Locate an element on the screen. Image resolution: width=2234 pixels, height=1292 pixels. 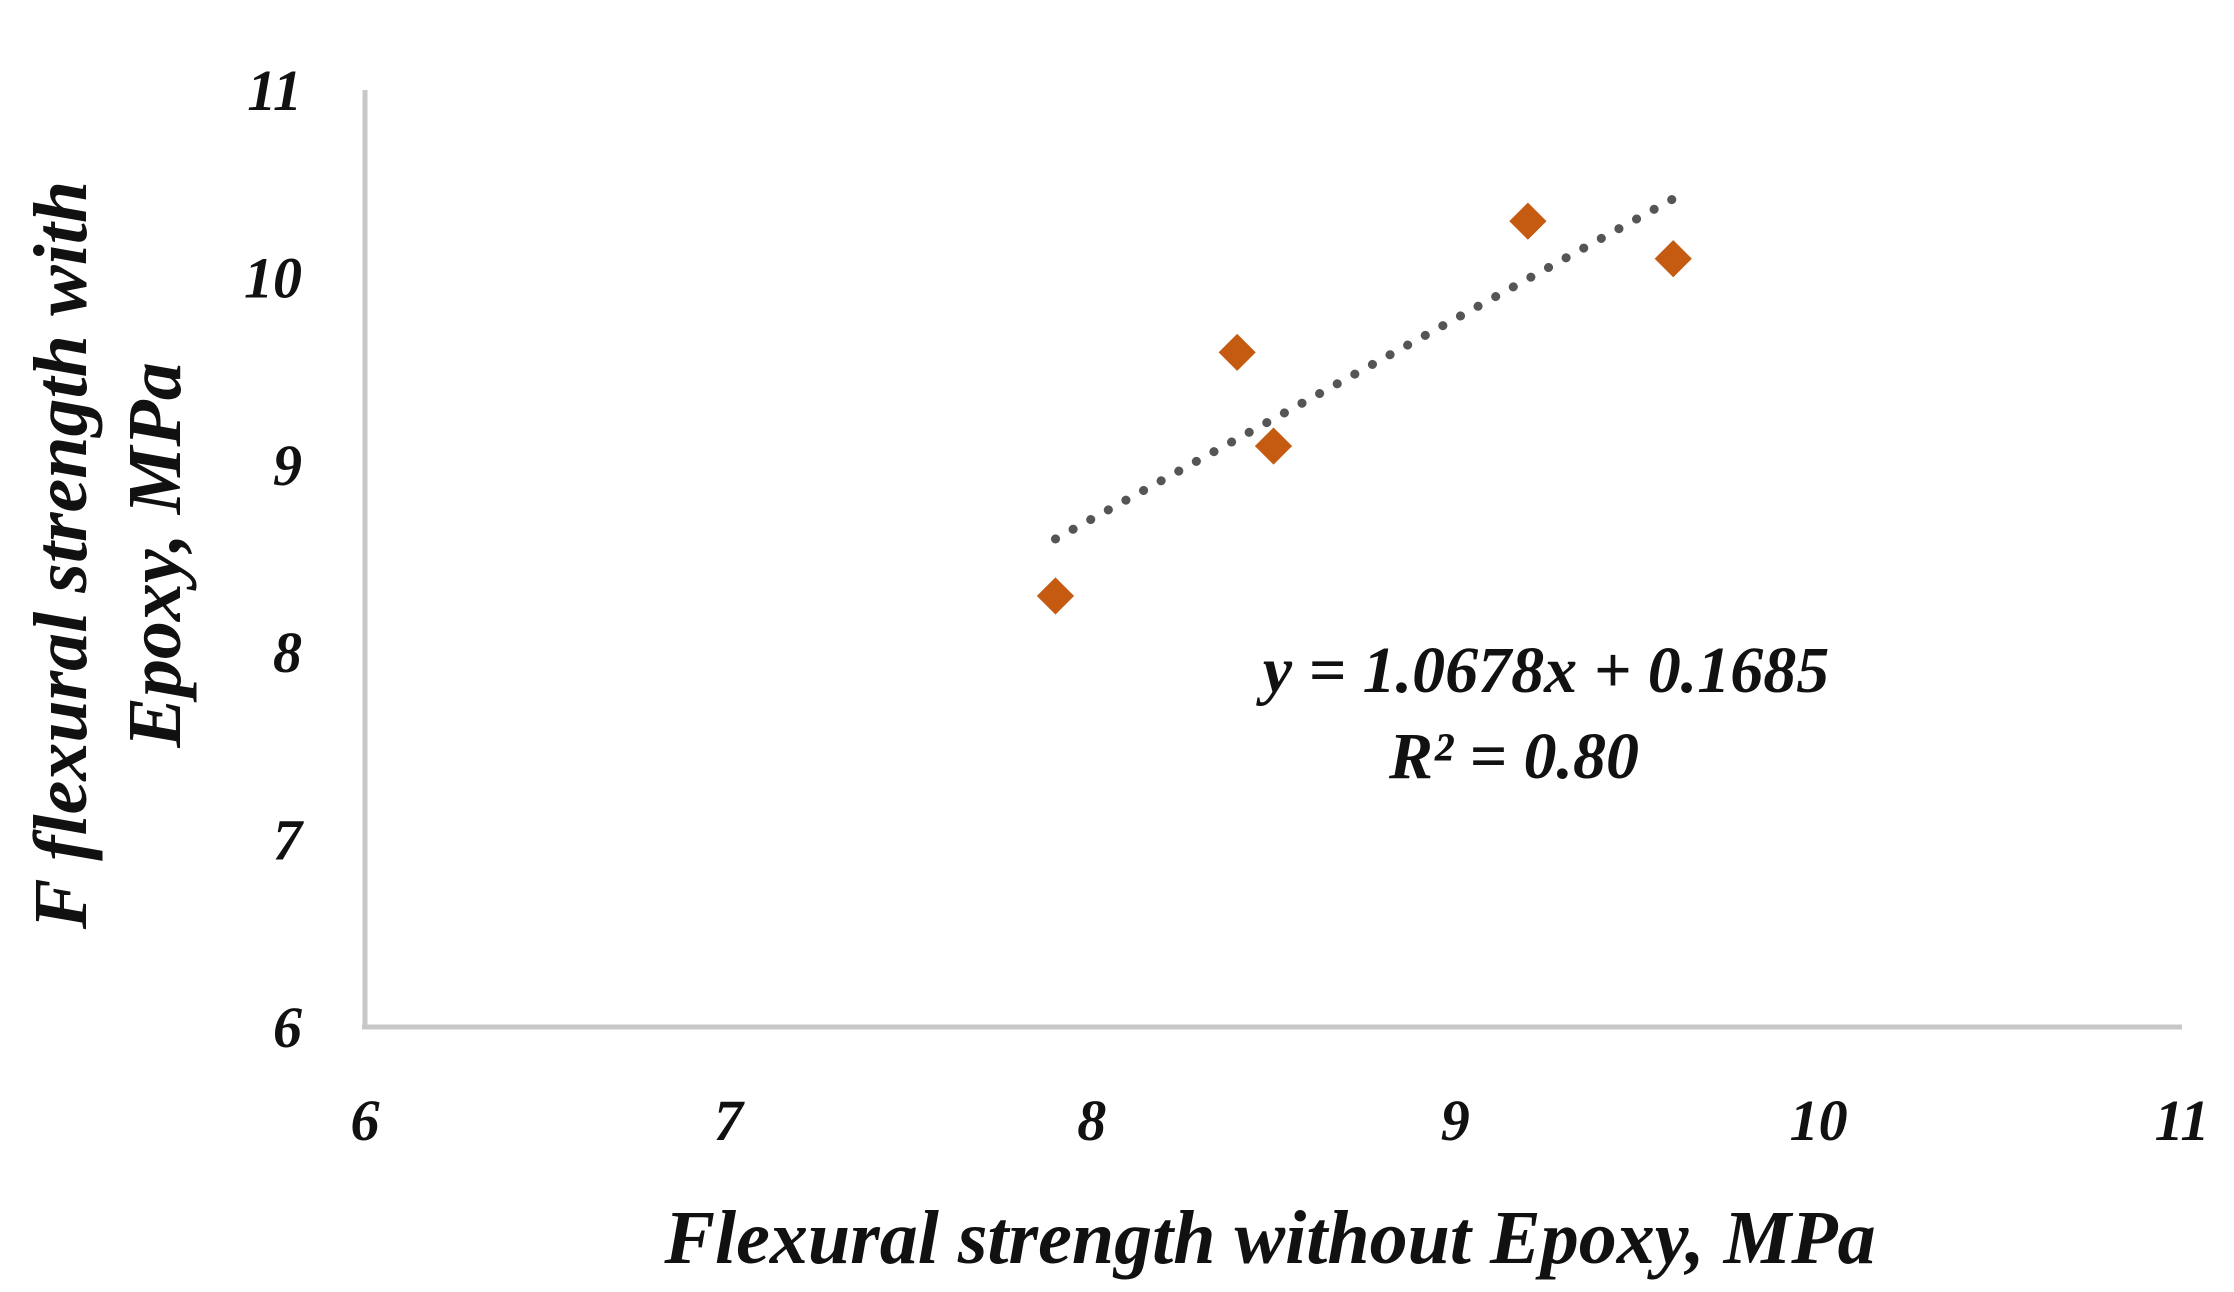
y-tick-label: 6 is located at coordinates (287, 1027).